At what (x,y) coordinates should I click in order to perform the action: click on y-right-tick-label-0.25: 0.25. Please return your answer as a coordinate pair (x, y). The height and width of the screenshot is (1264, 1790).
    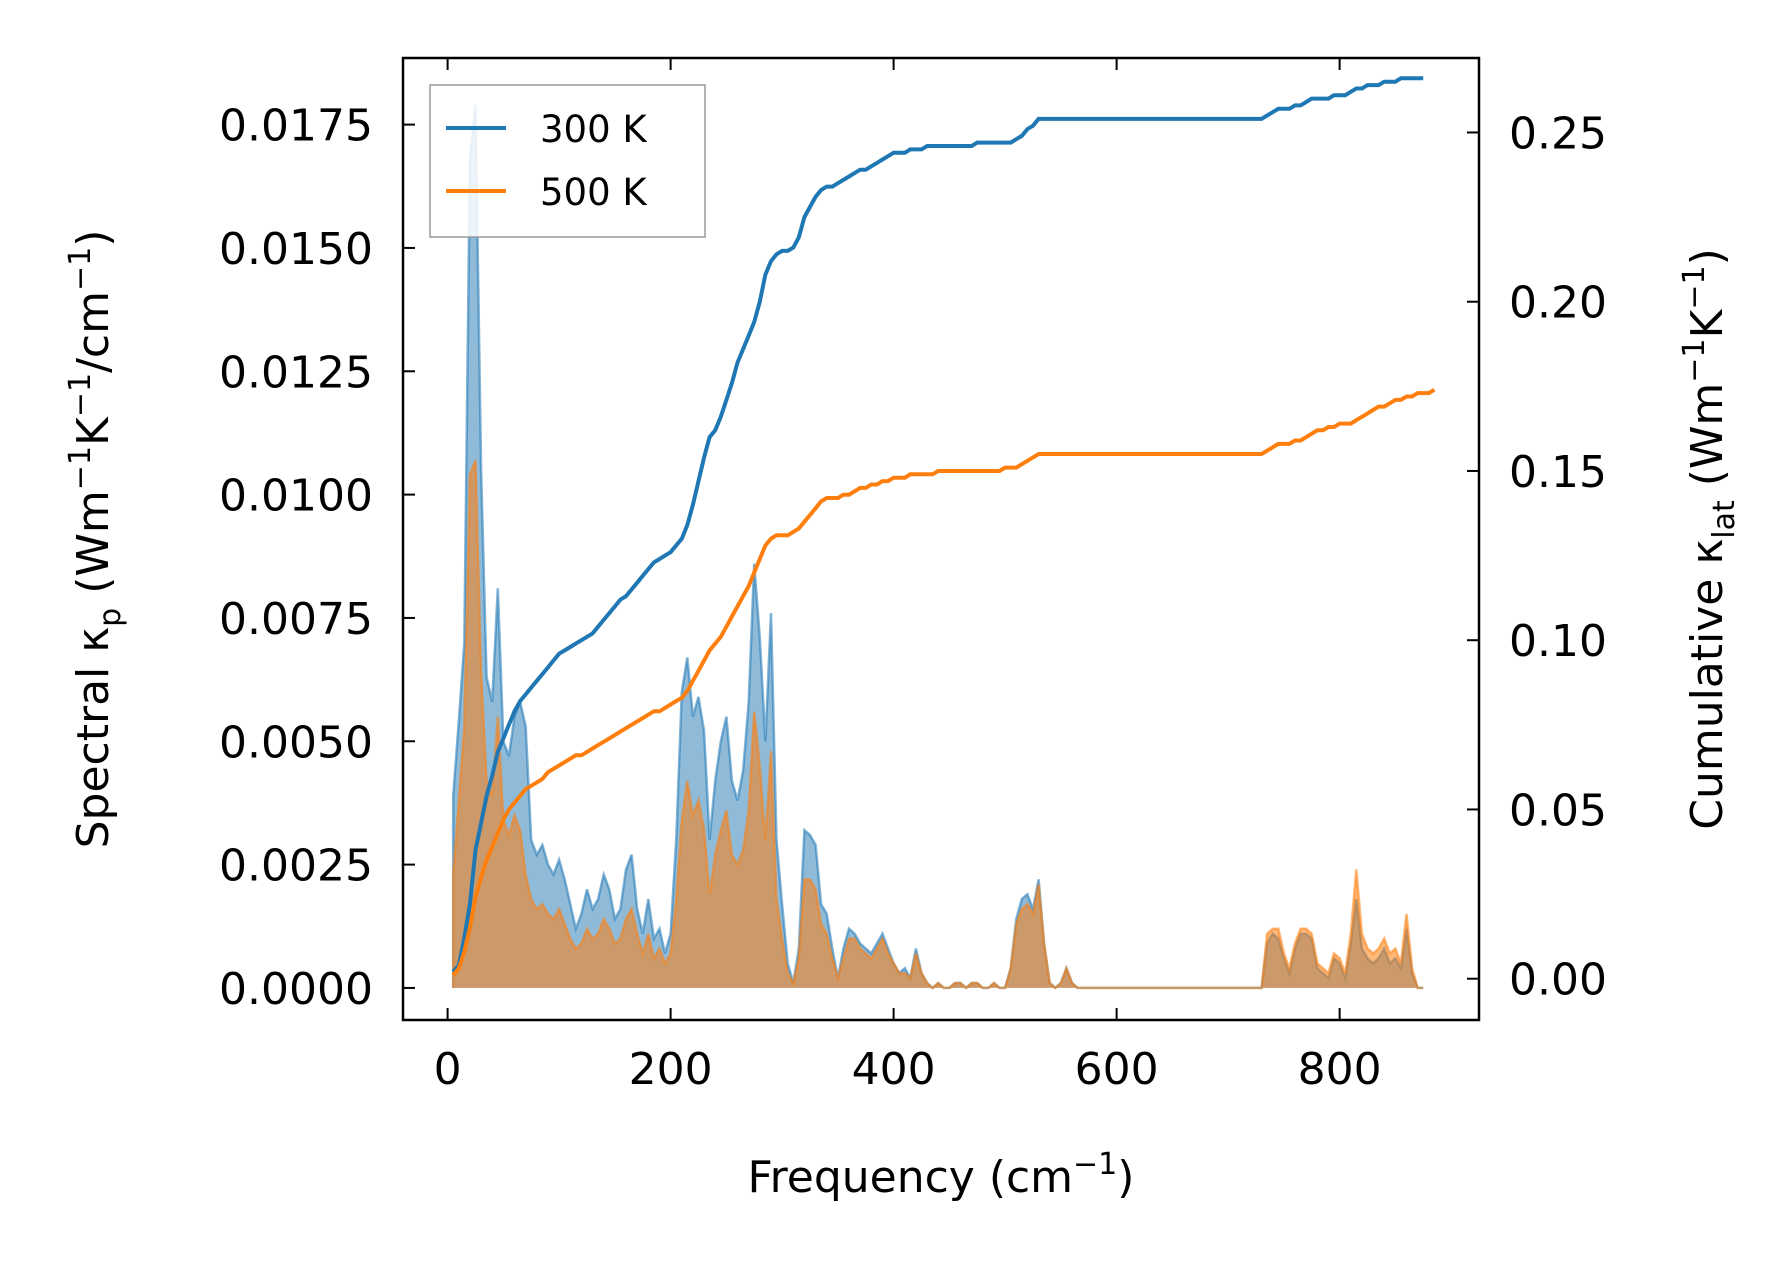
    Looking at the image, I should click on (1558, 133).